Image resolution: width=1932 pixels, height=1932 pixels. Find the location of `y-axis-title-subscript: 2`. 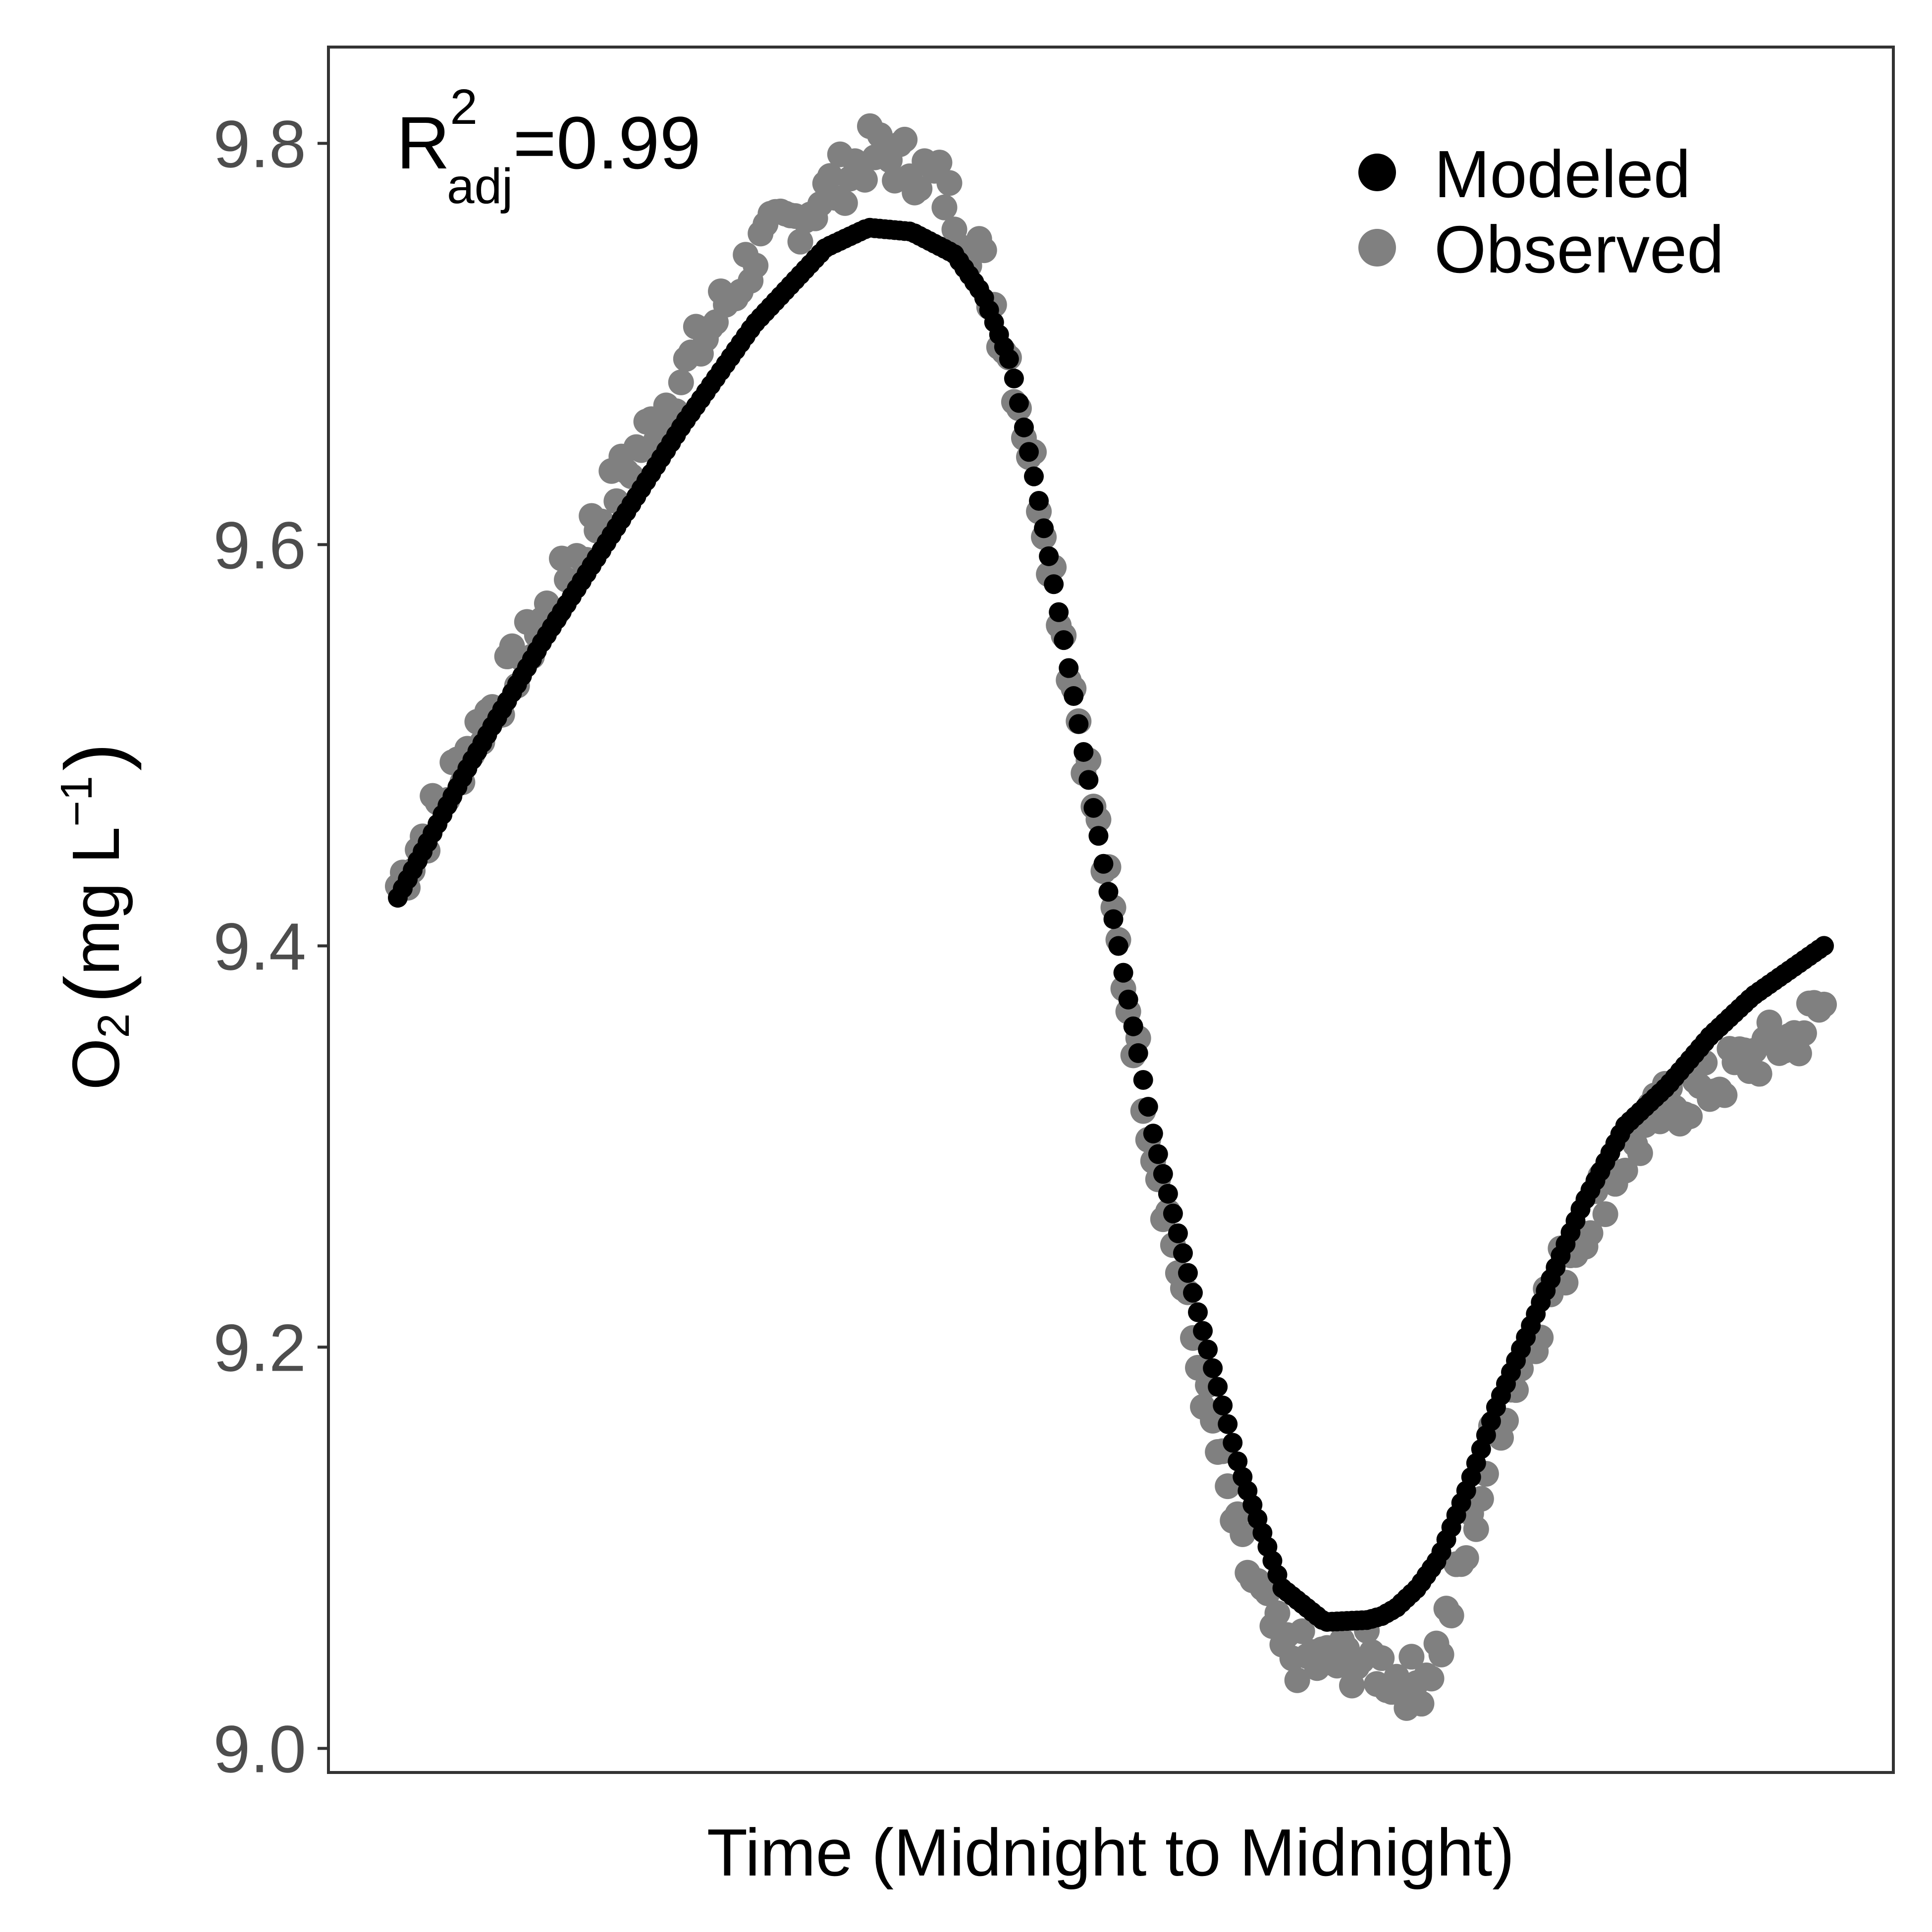

y-axis-title-subscript: 2 is located at coordinates (114, 1025).